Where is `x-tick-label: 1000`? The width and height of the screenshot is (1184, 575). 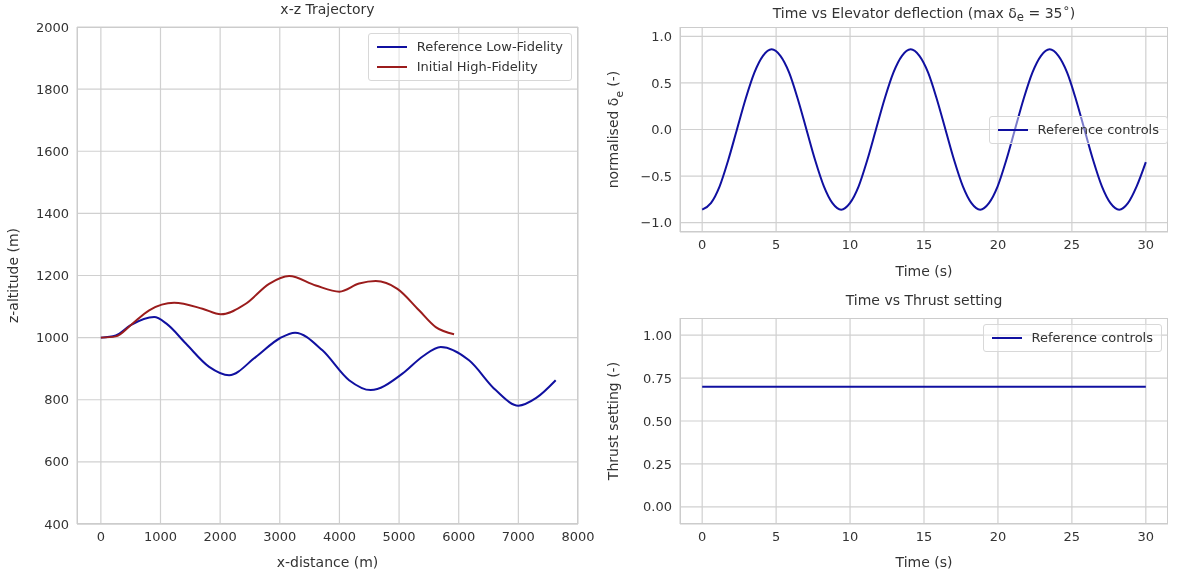 x-tick-label: 1000 is located at coordinates (160, 537).